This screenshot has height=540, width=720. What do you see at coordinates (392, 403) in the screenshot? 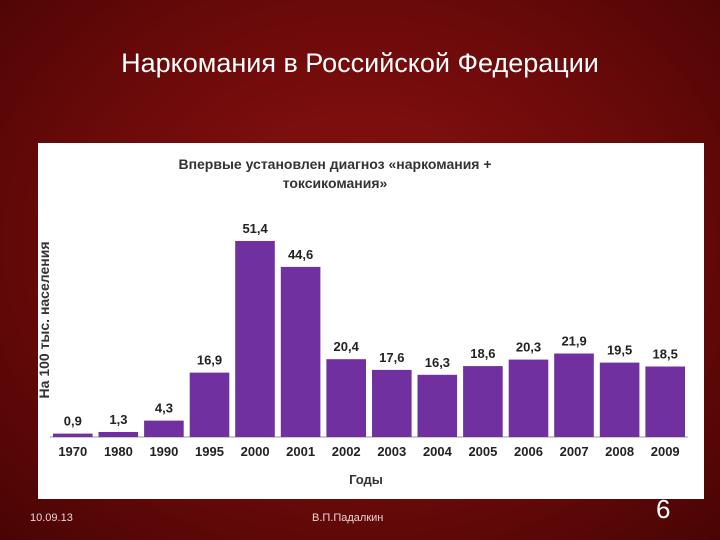
I see `bar-2003` at bounding box center [392, 403].